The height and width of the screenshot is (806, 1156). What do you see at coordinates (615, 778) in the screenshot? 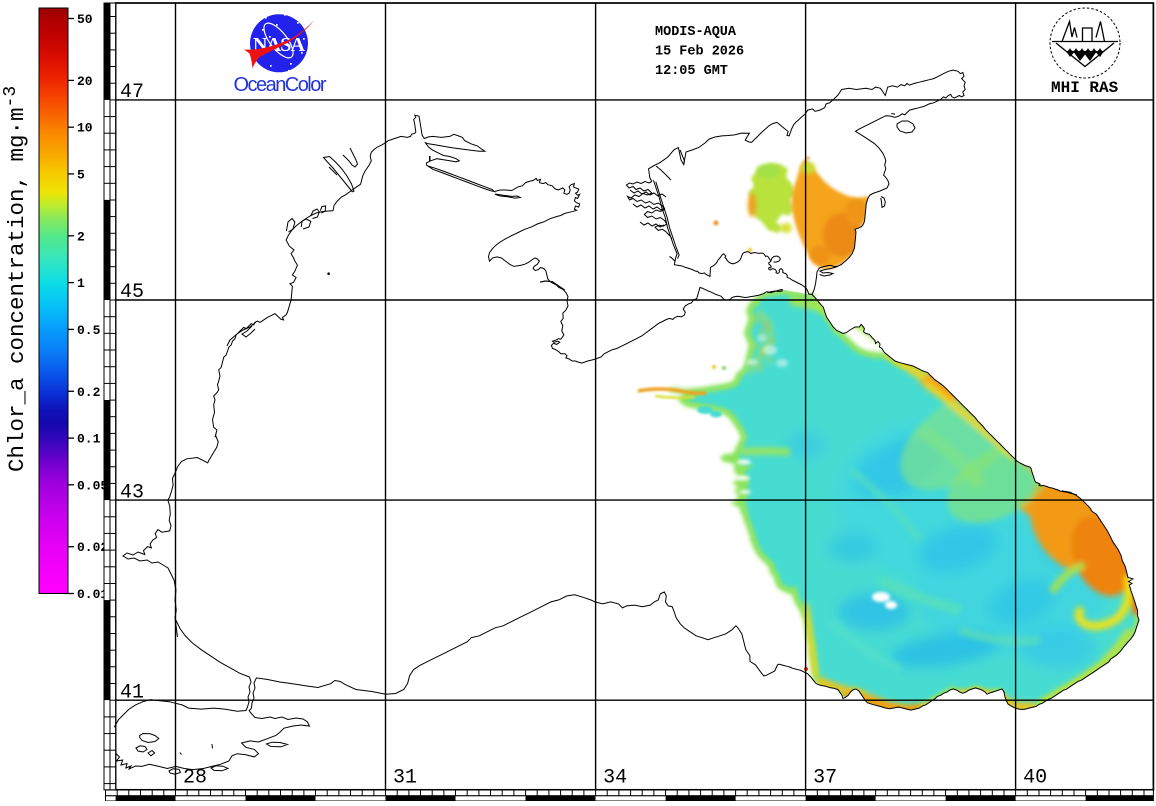
I see `svg-text: 34` at bounding box center [615, 778].